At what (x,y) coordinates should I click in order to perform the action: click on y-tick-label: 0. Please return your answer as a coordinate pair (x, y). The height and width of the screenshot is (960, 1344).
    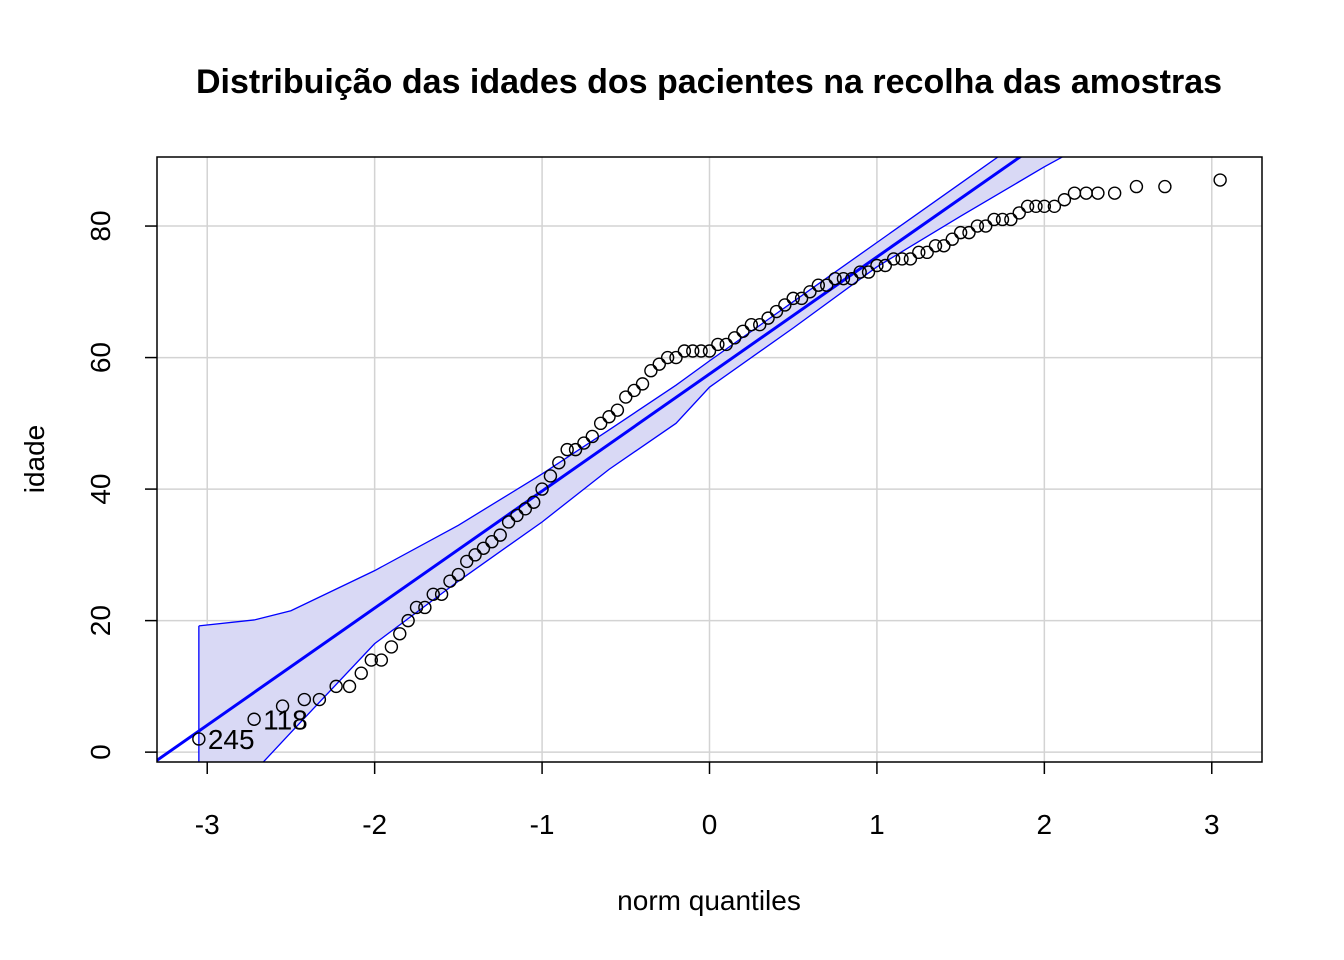
    Looking at the image, I should click on (100, 752).